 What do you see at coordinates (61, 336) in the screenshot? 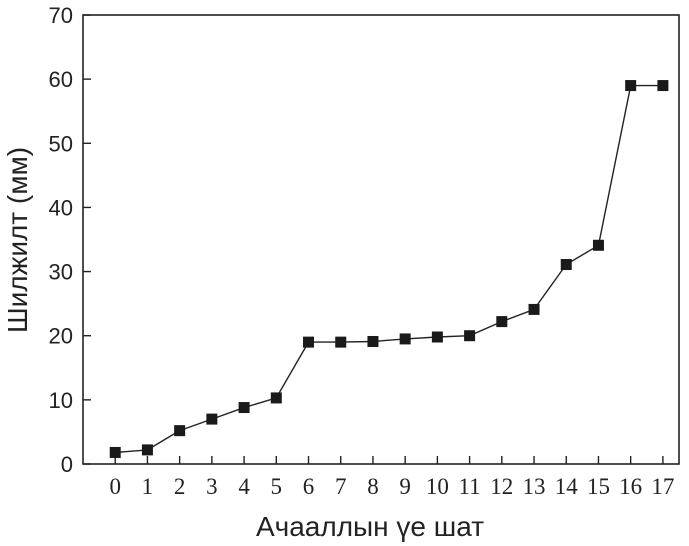
I see `y-tick-label: 20` at bounding box center [61, 336].